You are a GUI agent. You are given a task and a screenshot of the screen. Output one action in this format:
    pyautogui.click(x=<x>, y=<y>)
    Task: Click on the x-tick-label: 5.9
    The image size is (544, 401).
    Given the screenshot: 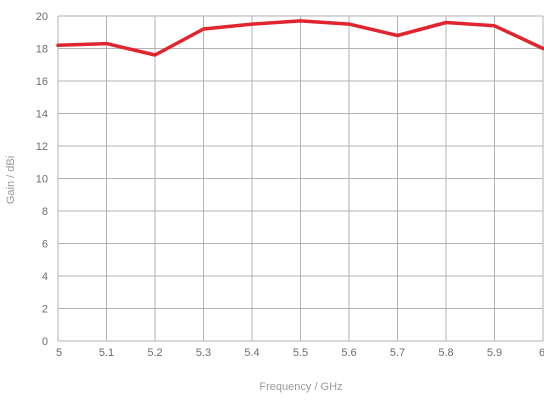 What is the action you would take?
    pyautogui.click(x=494, y=353)
    